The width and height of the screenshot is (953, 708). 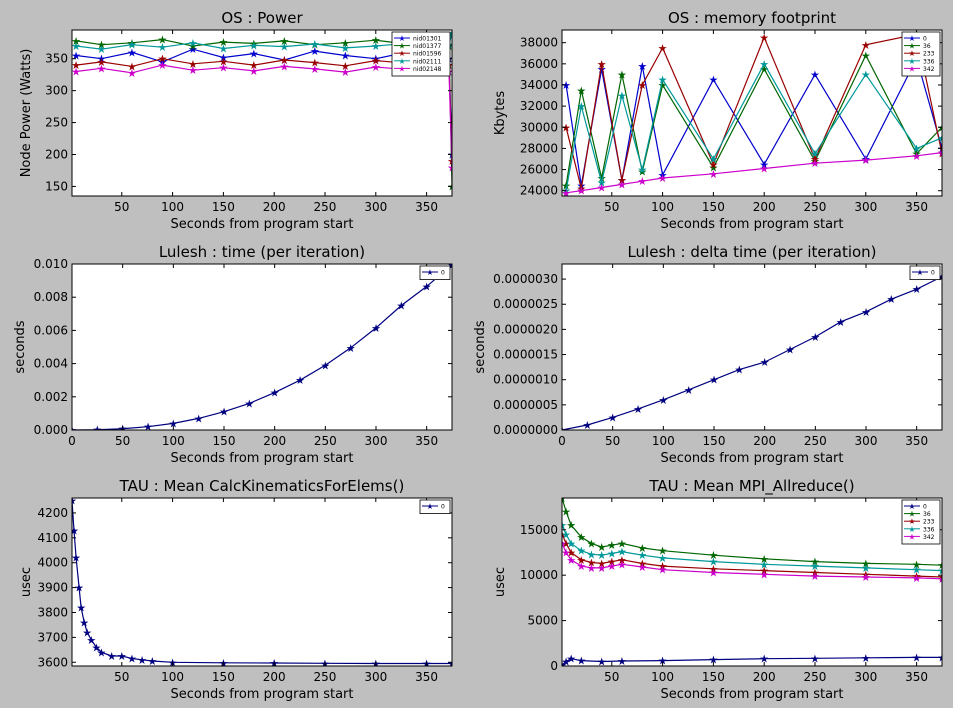 I want to click on y-tick-label: 0.002, so click(x=51, y=397).